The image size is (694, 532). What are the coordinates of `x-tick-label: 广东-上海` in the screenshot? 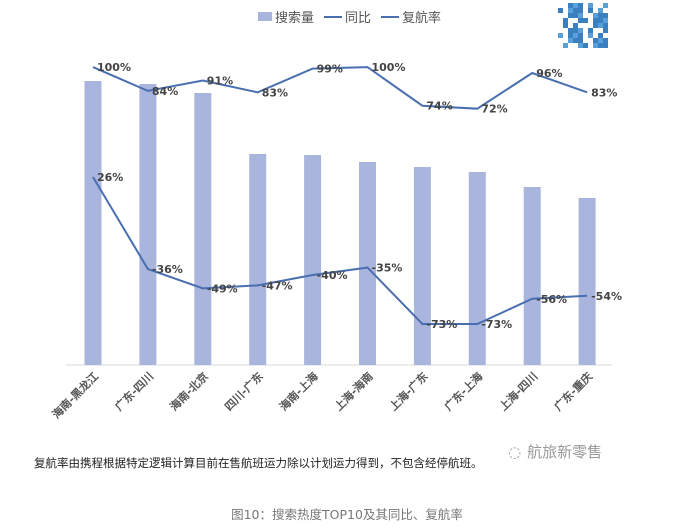 It's located at (463, 391).